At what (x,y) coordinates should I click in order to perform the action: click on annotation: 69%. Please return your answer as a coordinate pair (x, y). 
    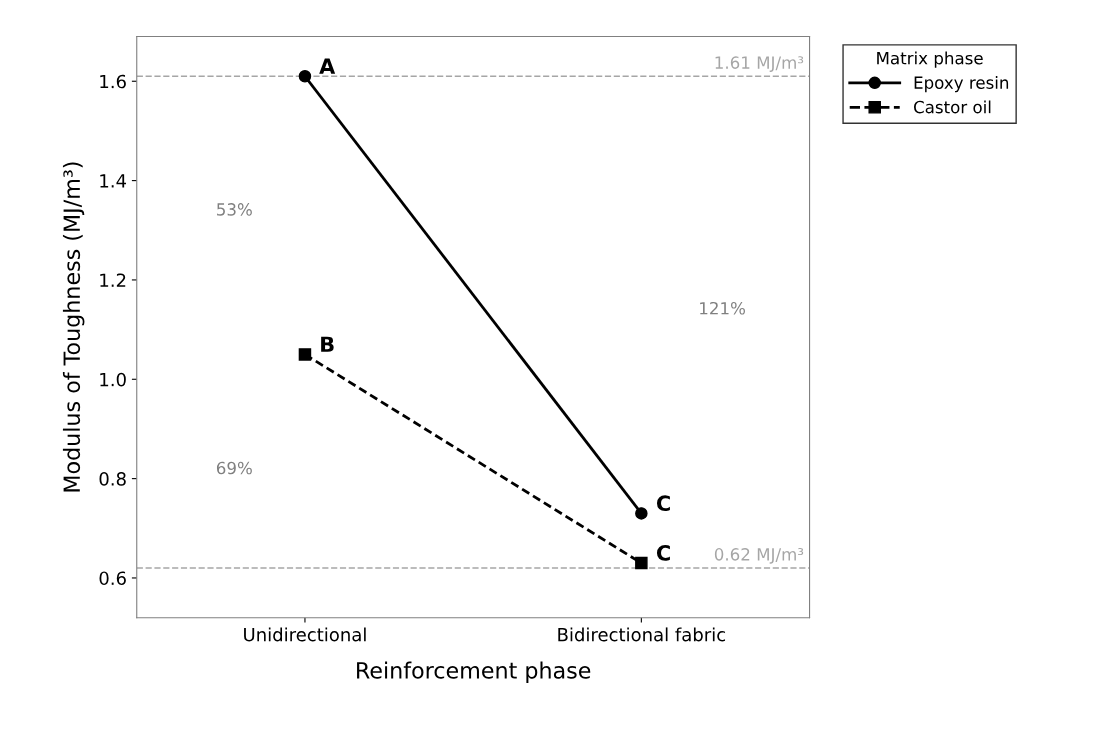
    Looking at the image, I should click on (234, 468).